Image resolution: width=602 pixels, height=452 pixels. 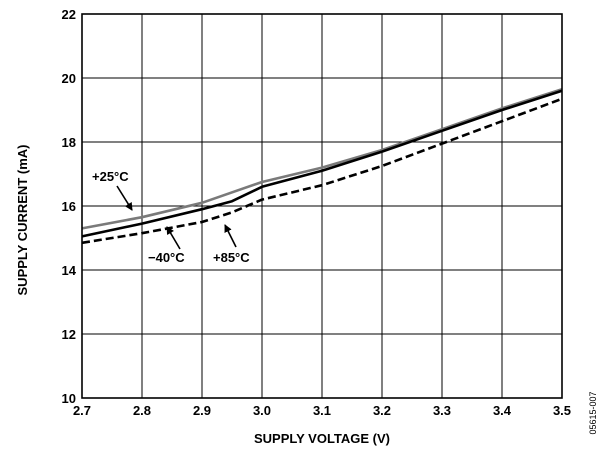 What do you see at coordinates (322, 438) in the screenshot?
I see `x-axis-title: SUPPLY VOLTAGE (V)` at bounding box center [322, 438].